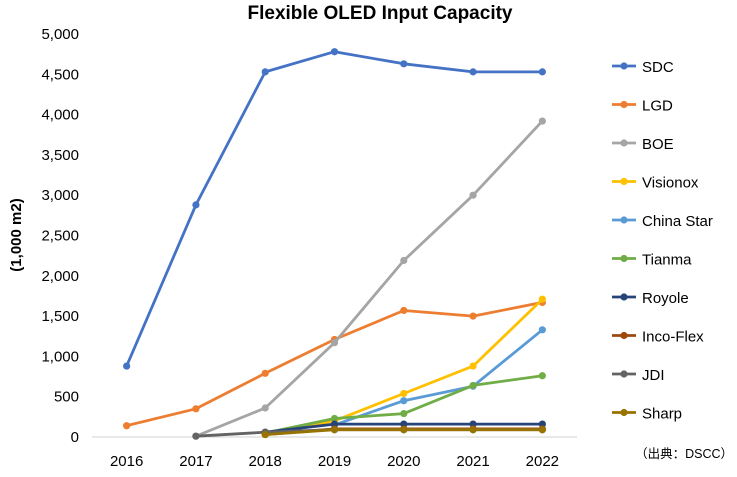  What do you see at coordinates (665, 298) in the screenshot?
I see `legend-label-royole: Royole` at bounding box center [665, 298].